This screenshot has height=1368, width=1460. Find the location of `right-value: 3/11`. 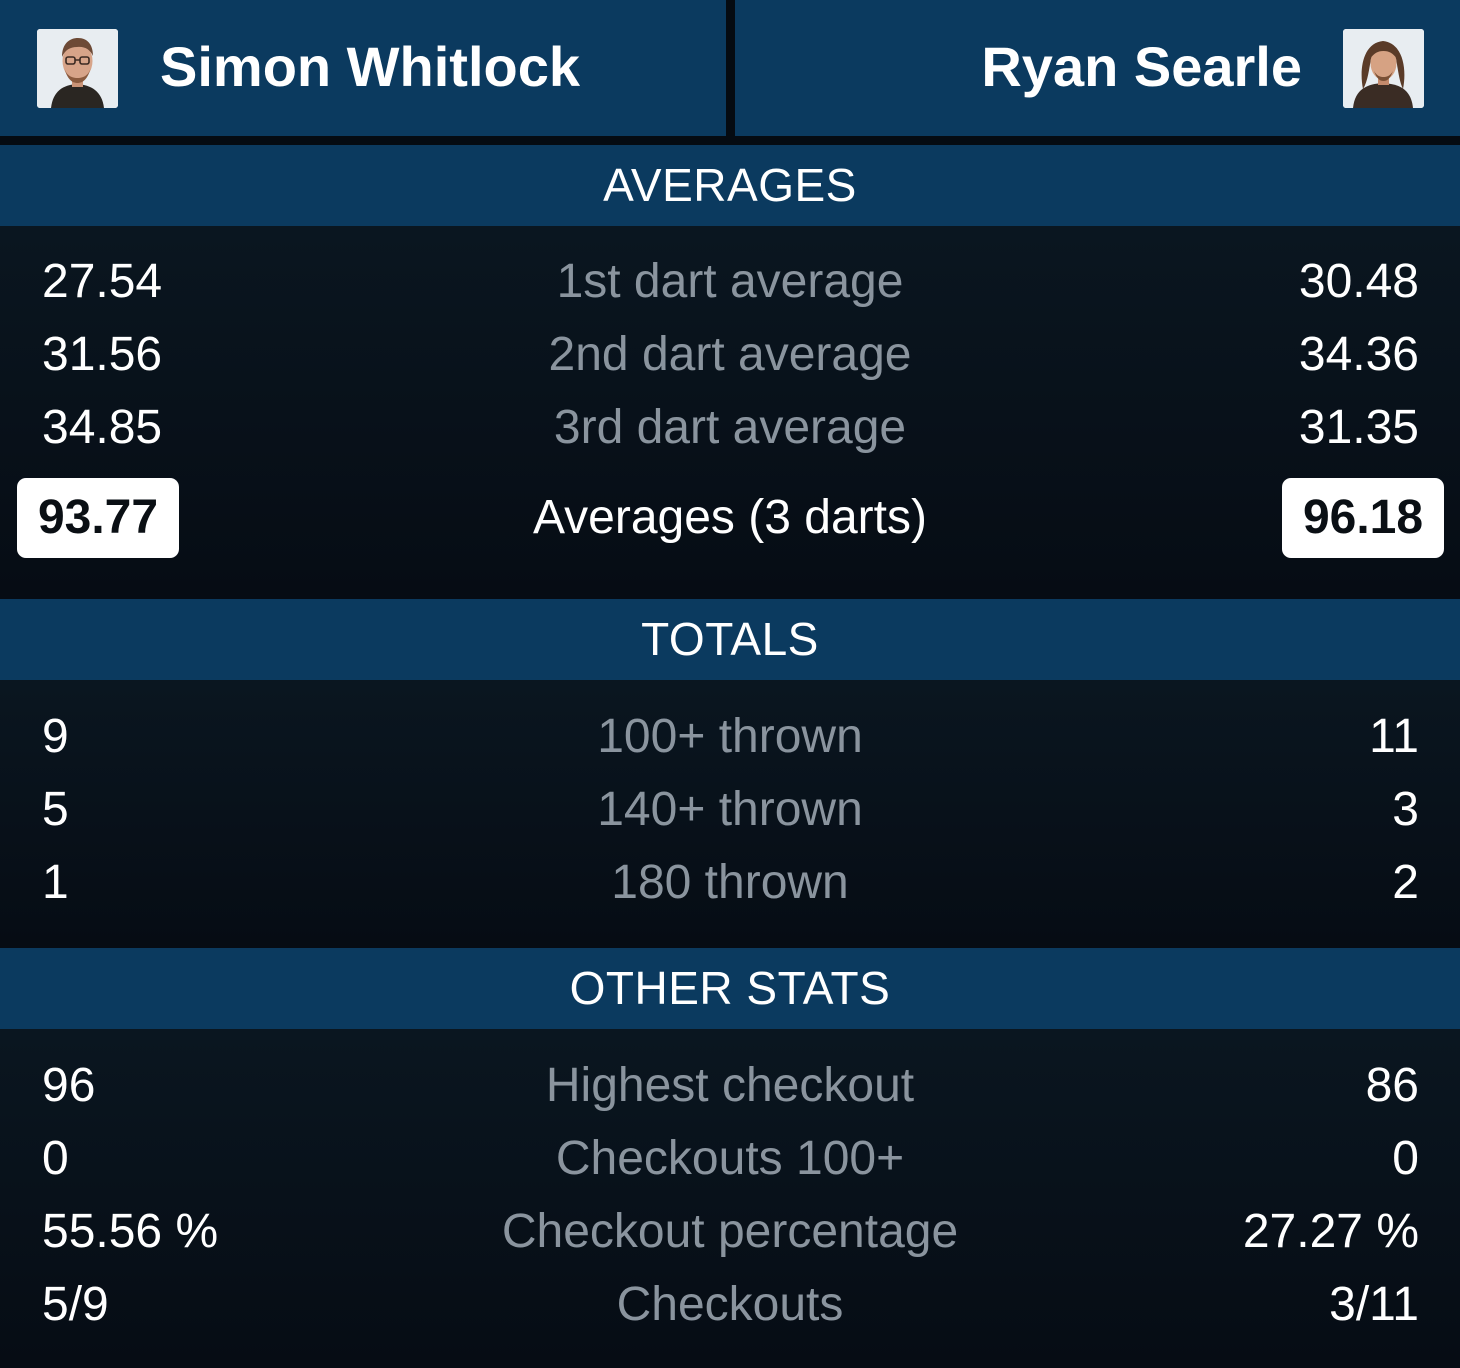

right-value: 3/11 is located at coordinates (1374, 1304).